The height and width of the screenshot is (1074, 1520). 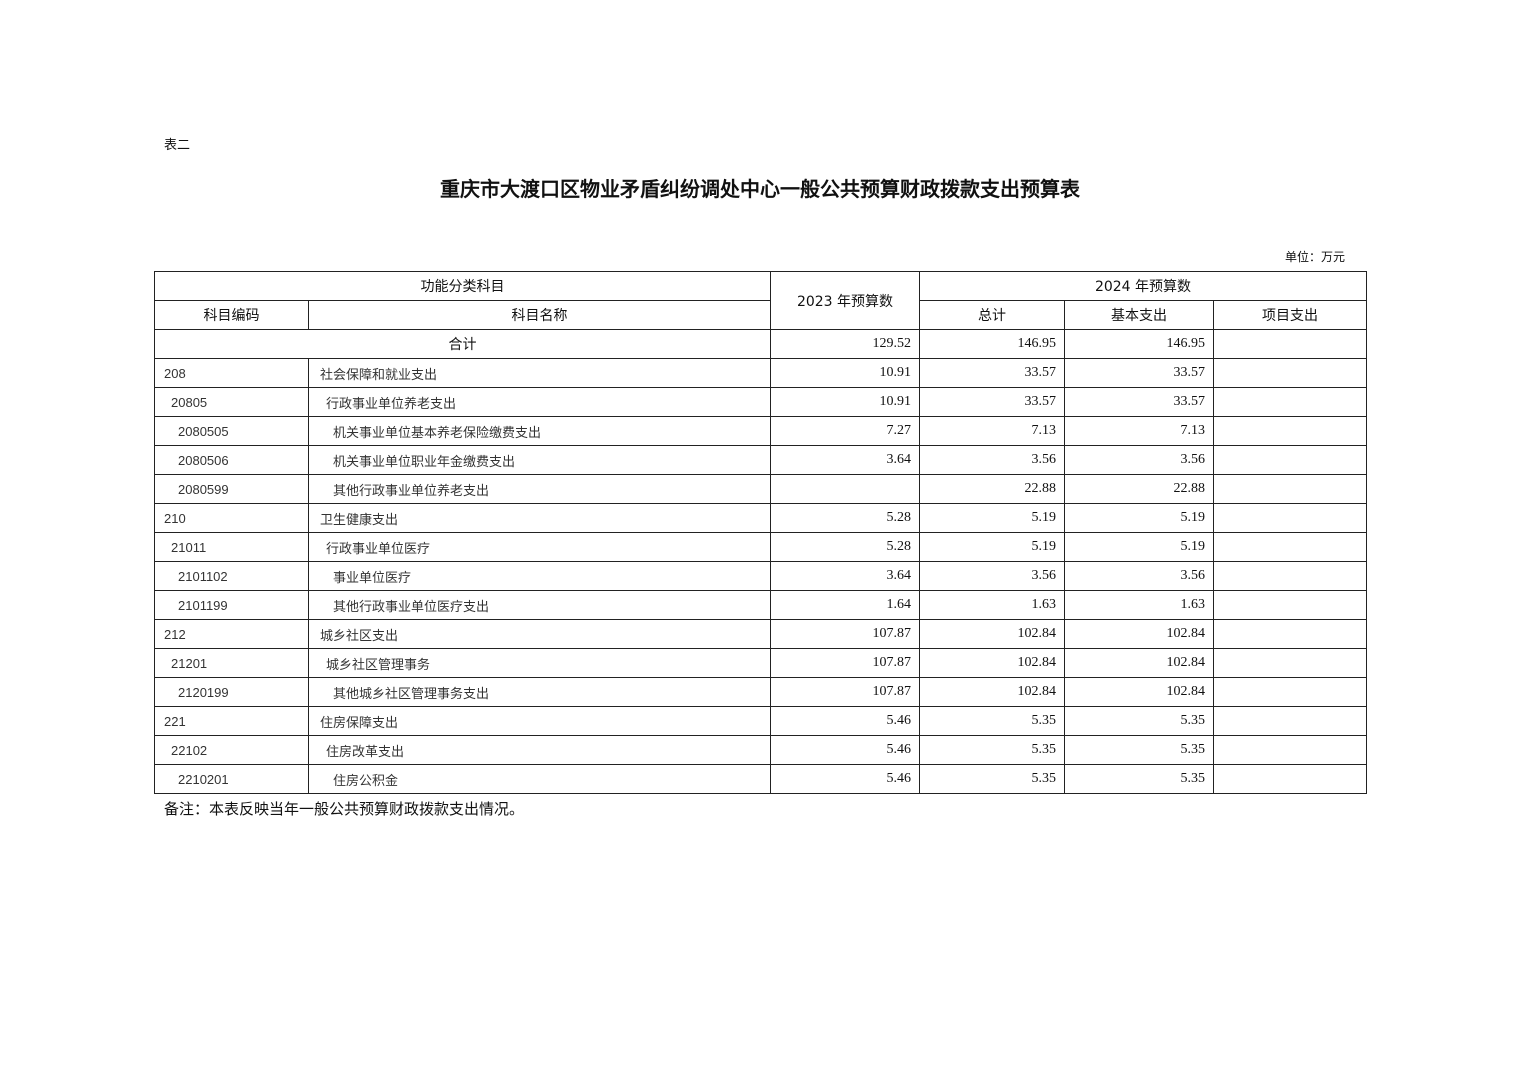 I want to click on total-2024-project, so click(x=1290, y=344).